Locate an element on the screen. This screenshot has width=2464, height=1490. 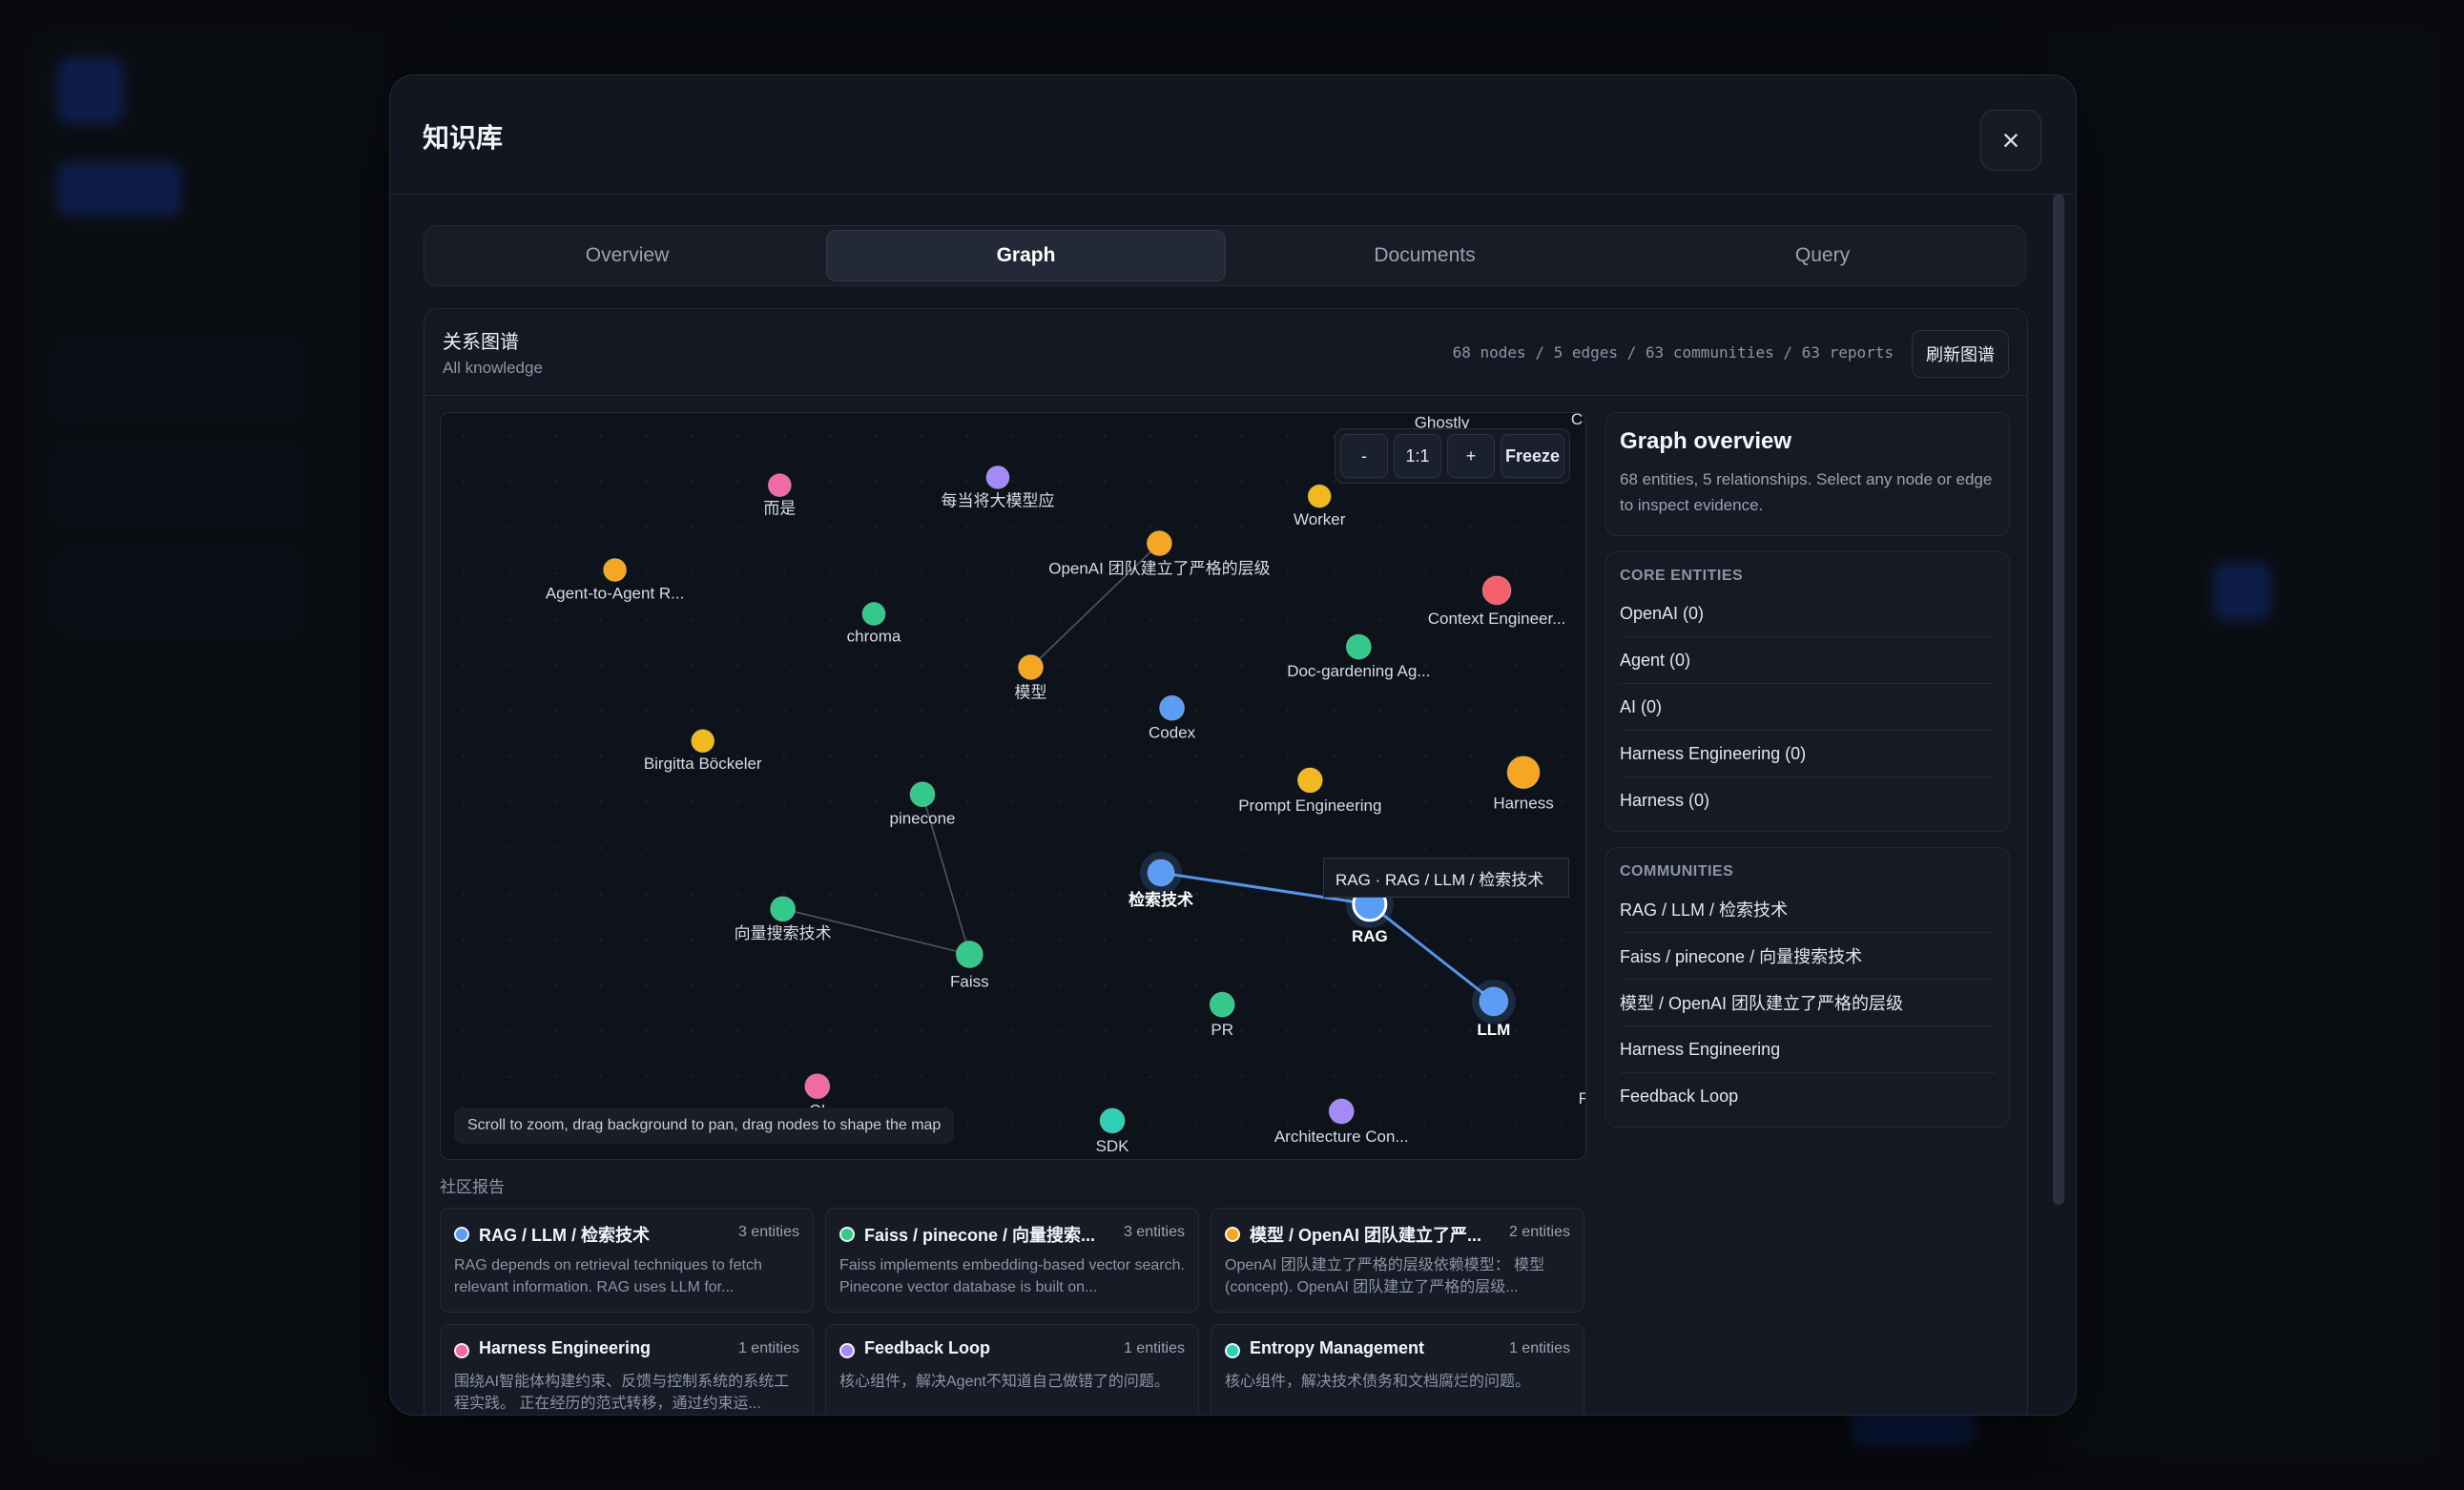
graph-node-label: pinecone is located at coordinates (923, 819).